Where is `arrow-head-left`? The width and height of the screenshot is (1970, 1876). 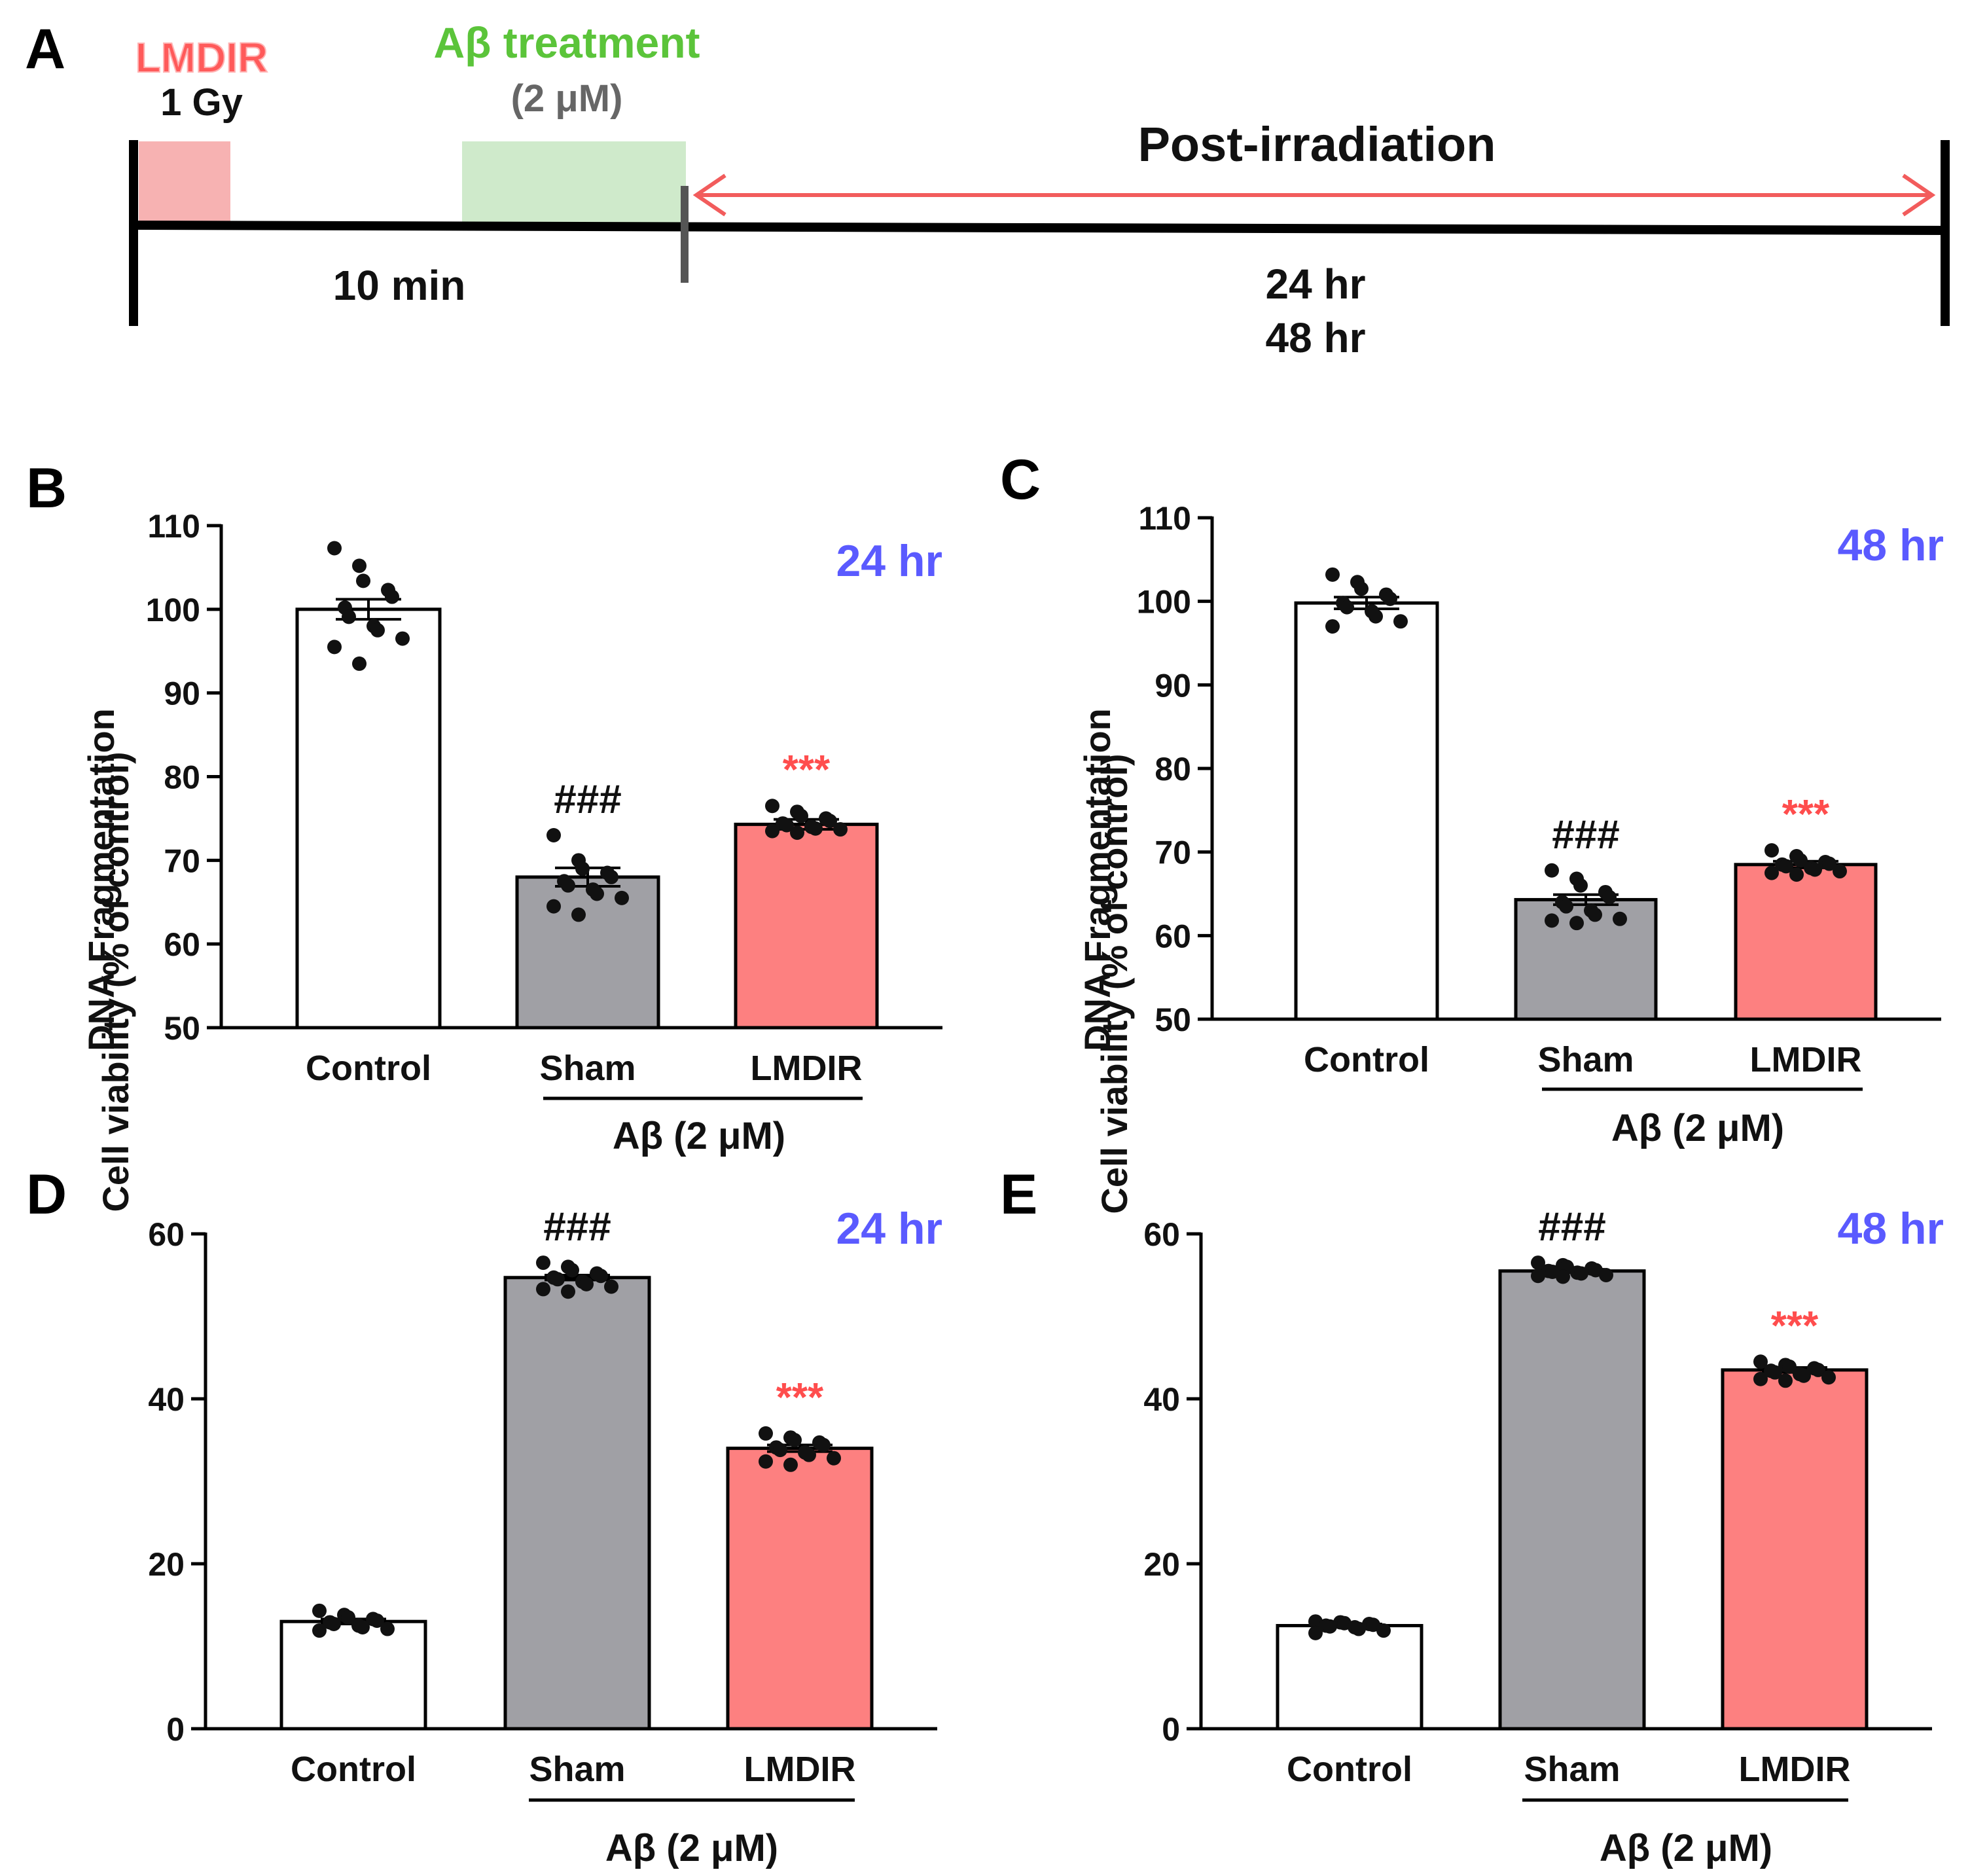
arrow-head-left is located at coordinates (709, 195).